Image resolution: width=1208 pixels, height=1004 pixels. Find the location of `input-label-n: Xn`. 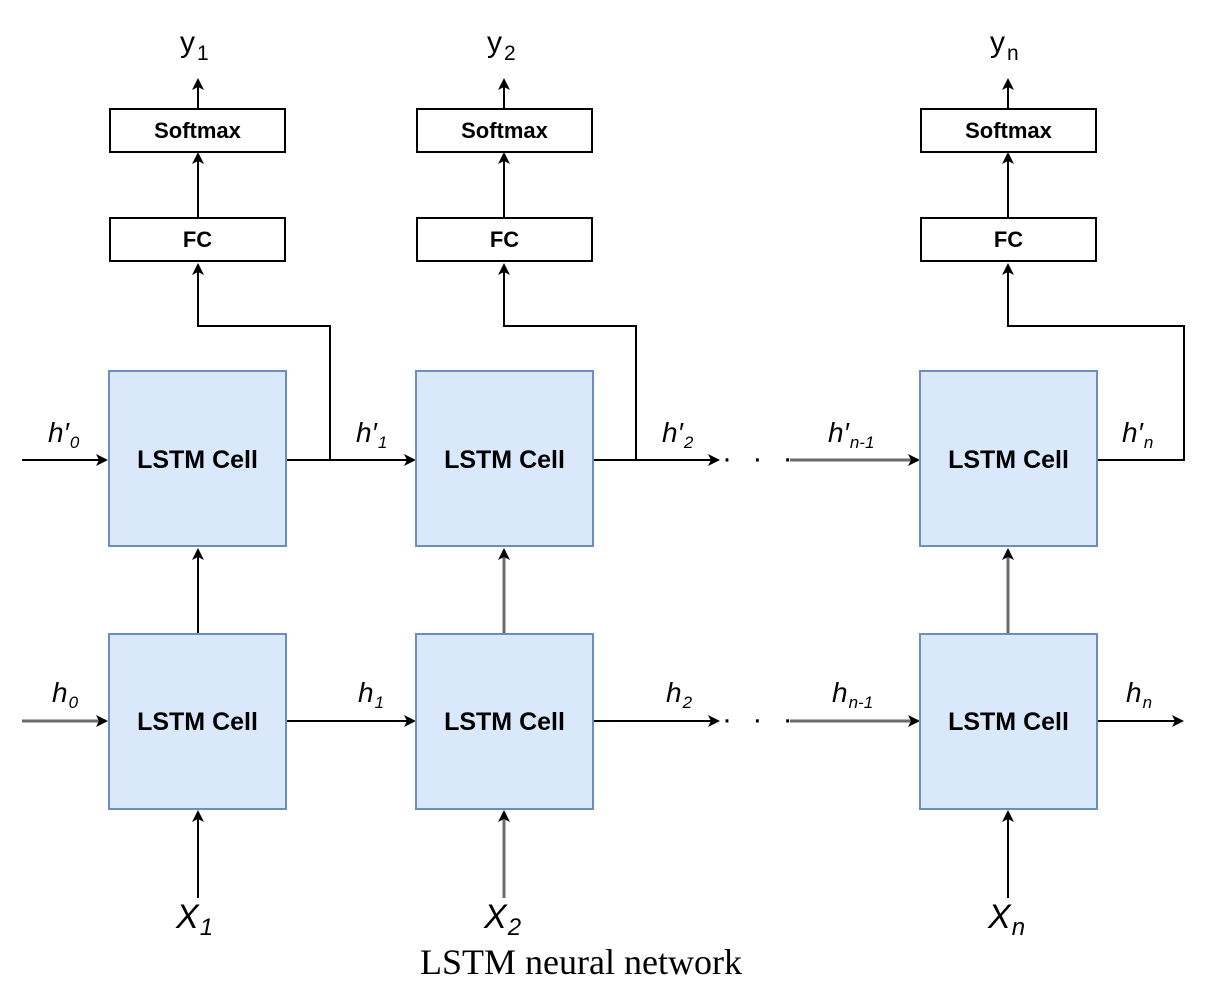

input-label-n: Xn is located at coordinates (1006, 919).